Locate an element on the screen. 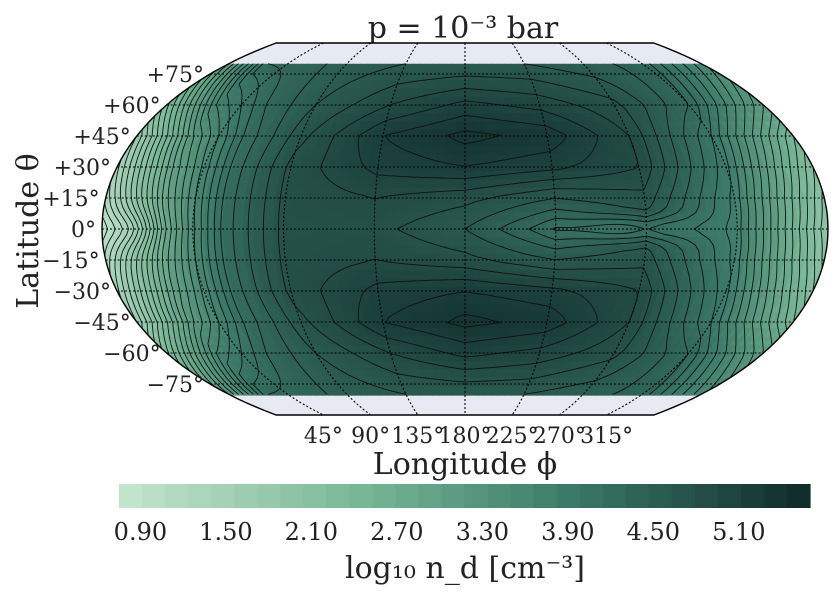 The width and height of the screenshot is (838, 601). colorbar-segment is located at coordinates (545, 496).